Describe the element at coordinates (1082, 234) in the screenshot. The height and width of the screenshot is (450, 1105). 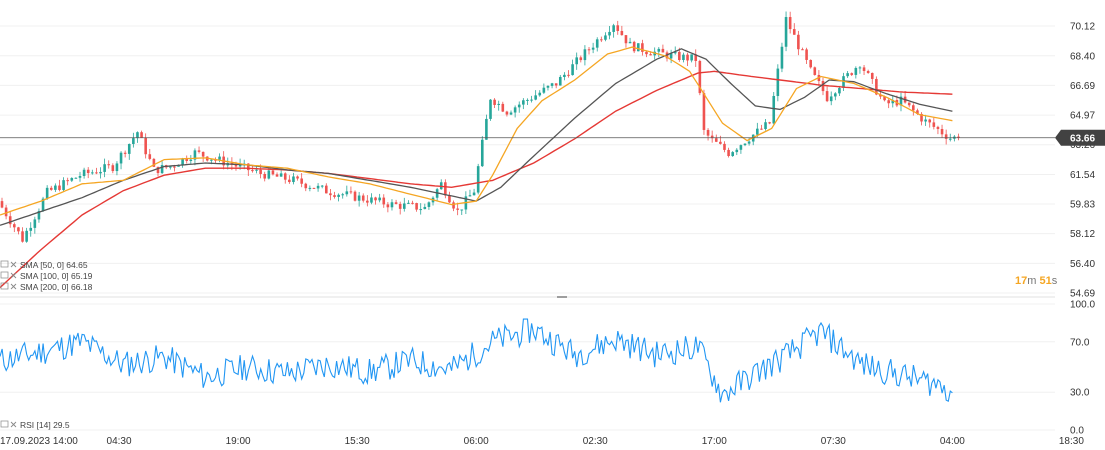
I see `price-tick-label: 58.12` at that location.